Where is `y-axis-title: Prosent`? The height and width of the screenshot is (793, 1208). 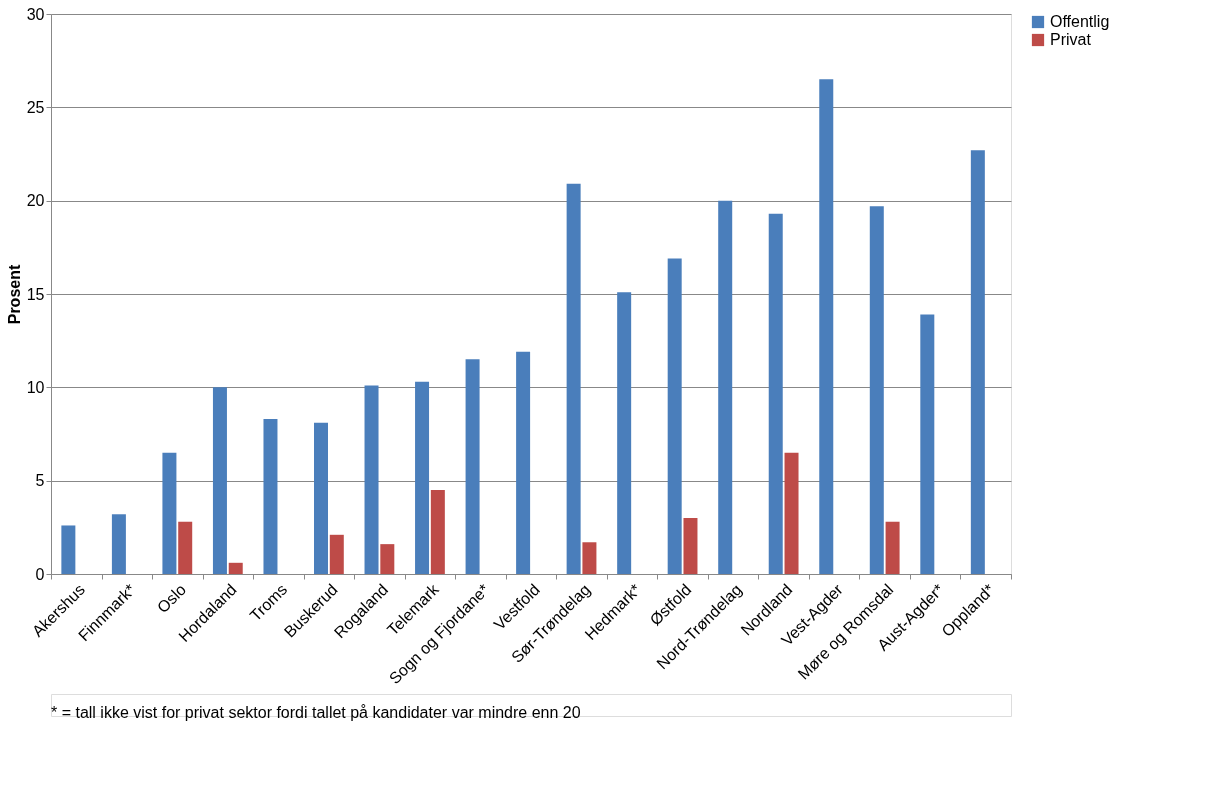
y-axis-title: Prosent is located at coordinates (14, 294).